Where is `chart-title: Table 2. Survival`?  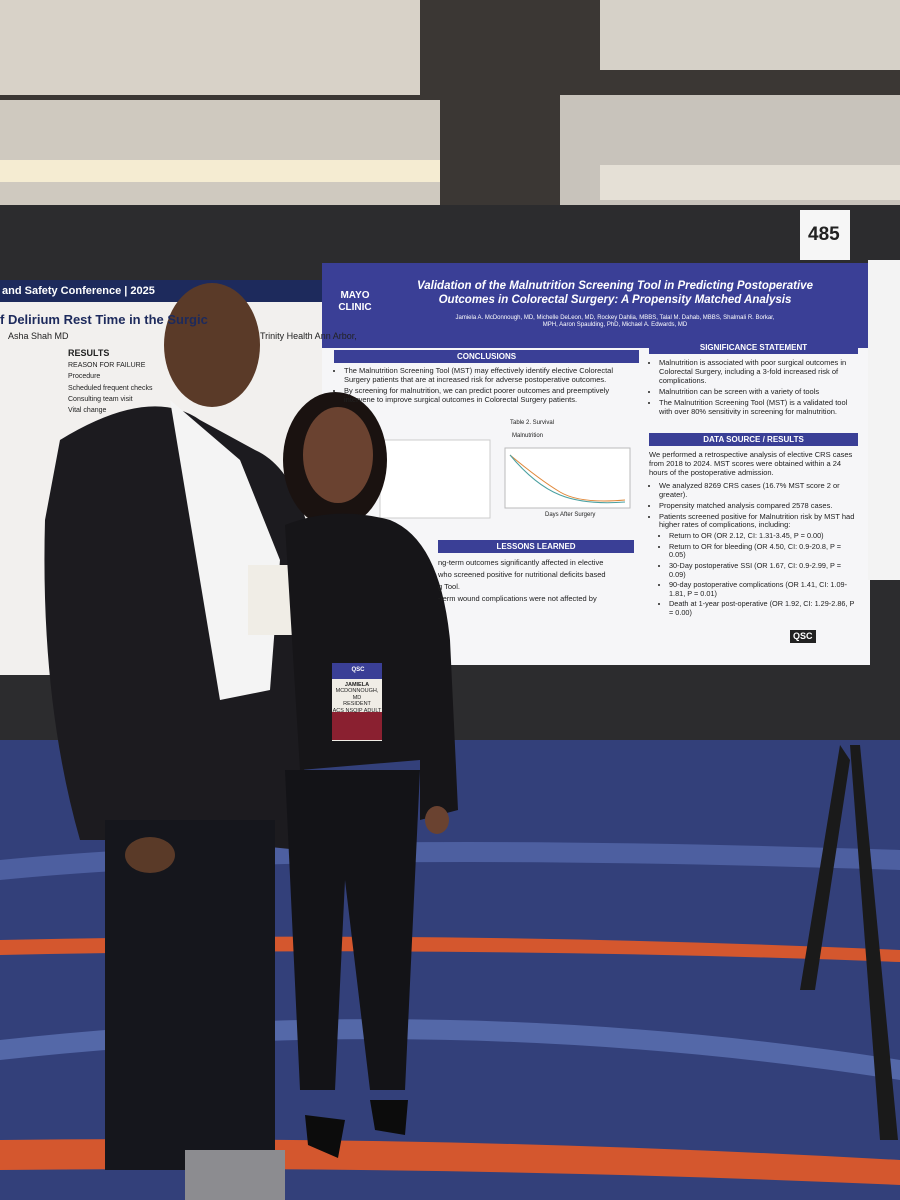 chart-title: Table 2. Survival is located at coordinates (532, 423).